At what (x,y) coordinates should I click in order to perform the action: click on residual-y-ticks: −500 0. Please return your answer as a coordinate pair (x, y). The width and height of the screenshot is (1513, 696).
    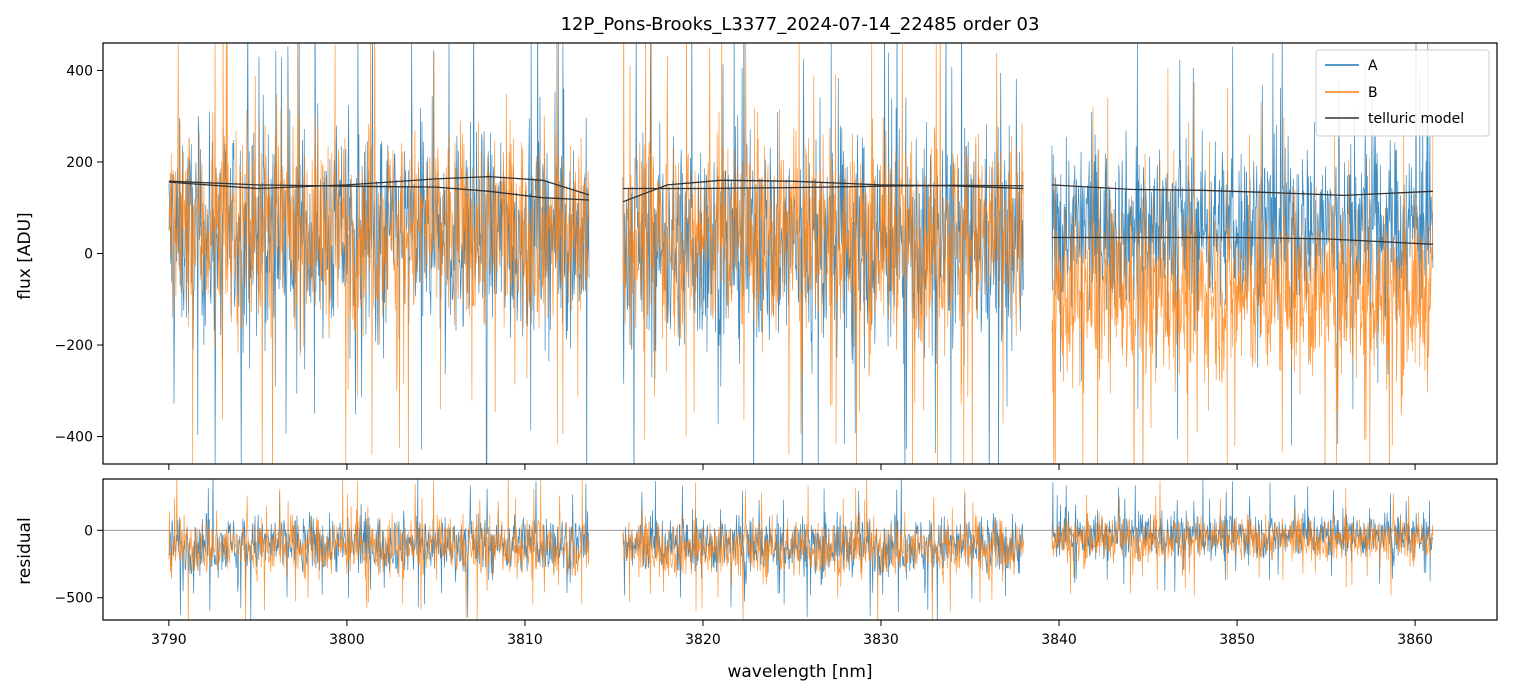
    Looking at the image, I should click on (79, 565).